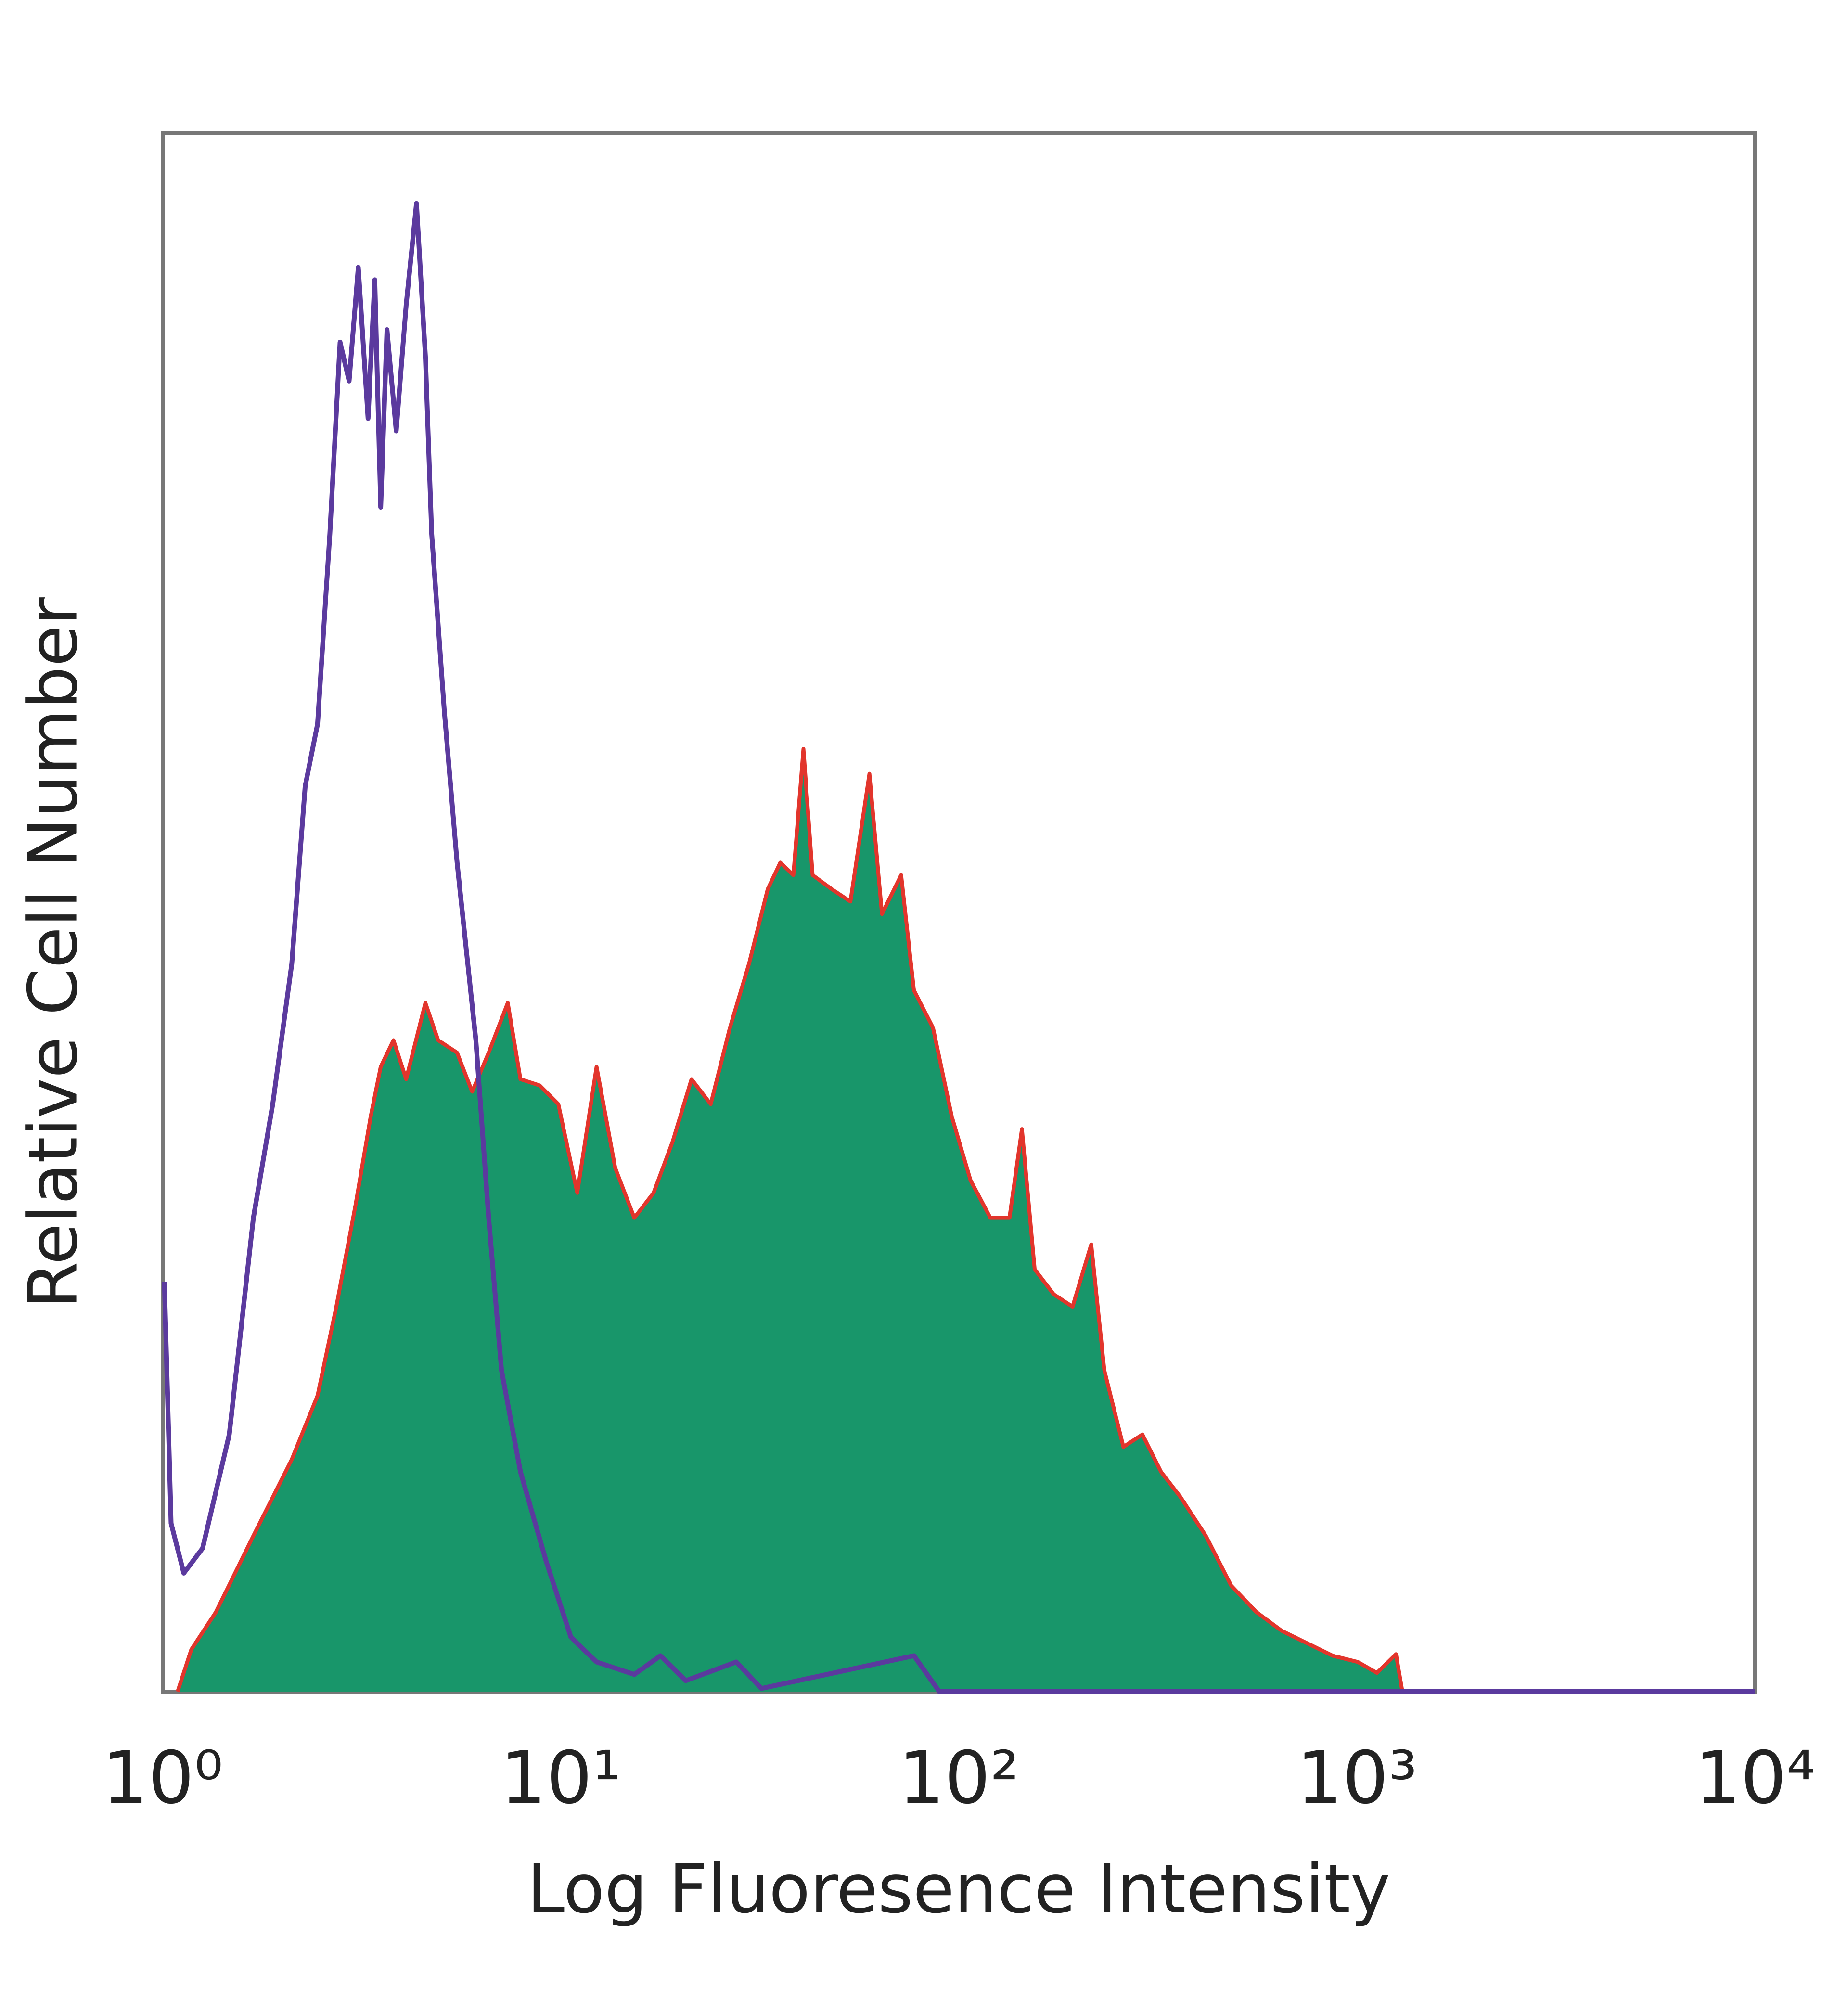 This screenshot has height=2002, width=1848. What do you see at coordinates (958, 1778) in the screenshot?
I see `x-tick-label: 10²` at bounding box center [958, 1778].